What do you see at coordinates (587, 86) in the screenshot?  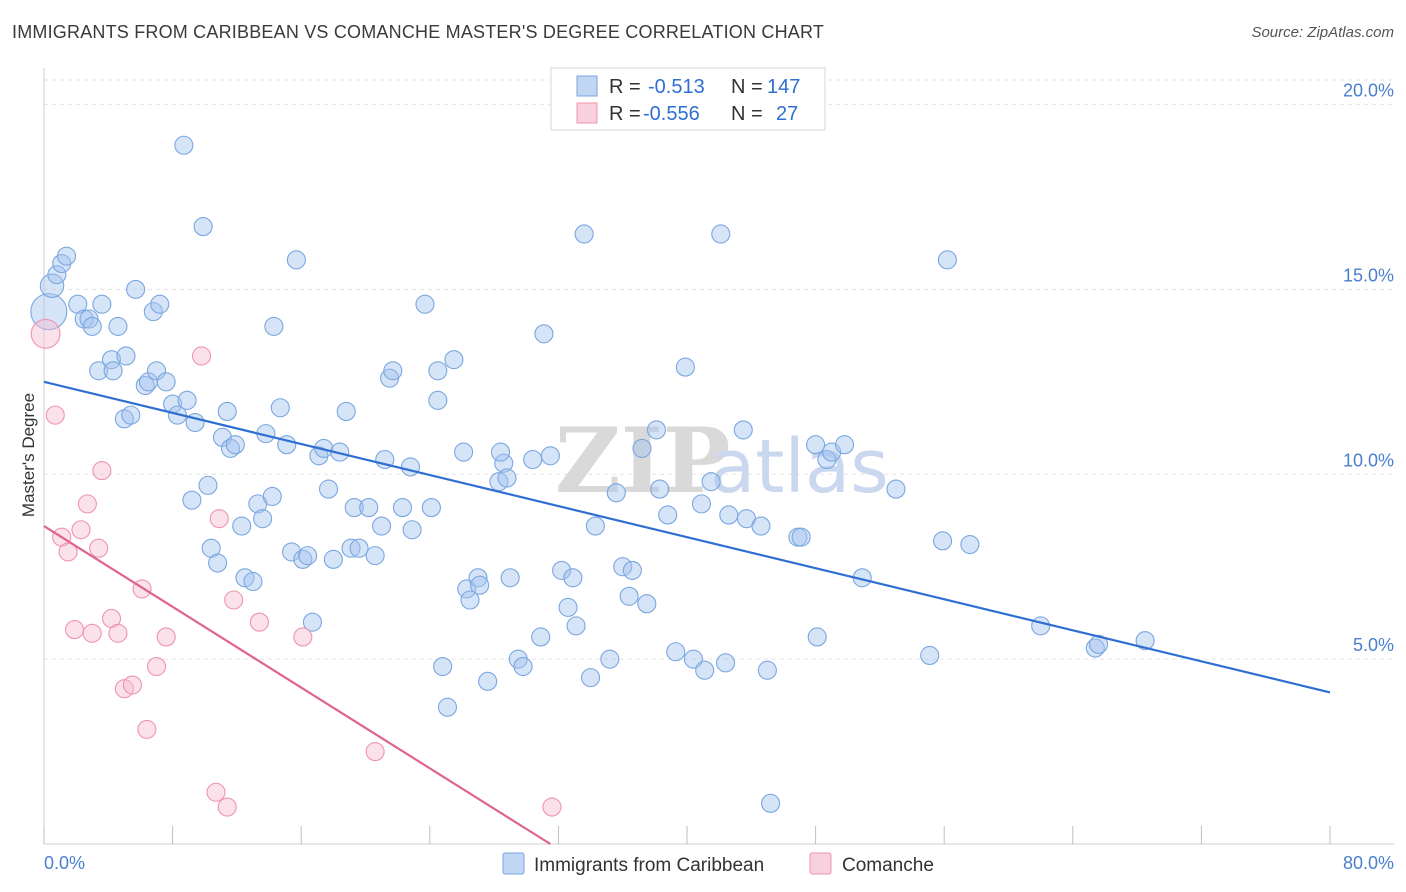 I see `legend-swatch-caribbean` at bounding box center [587, 86].